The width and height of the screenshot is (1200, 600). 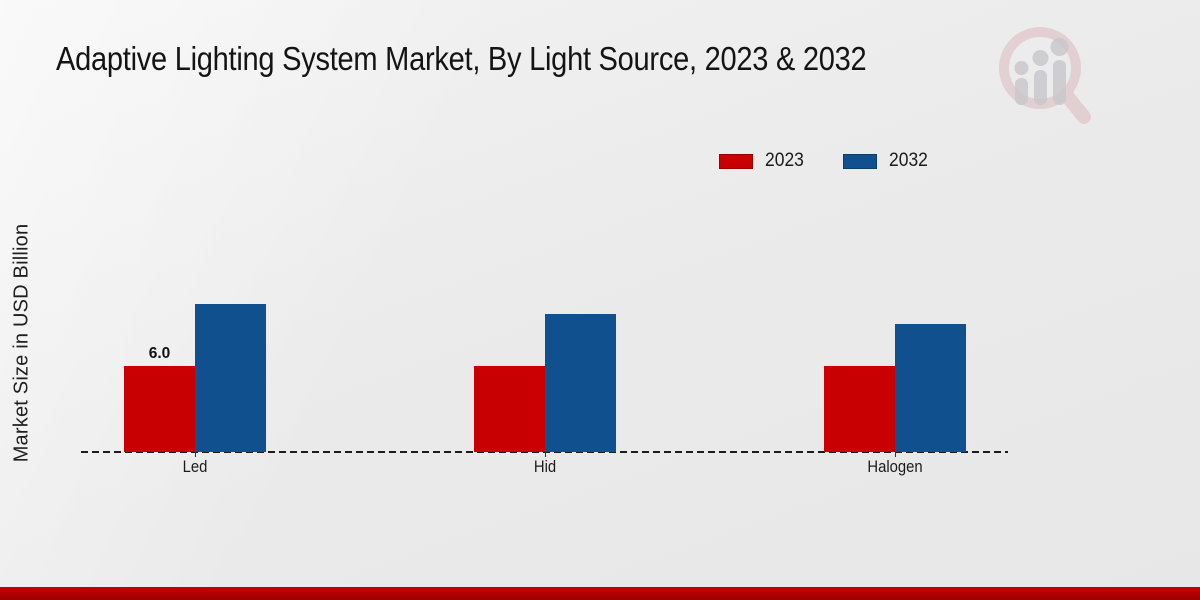 I want to click on category-label-led: Led, so click(x=195, y=467).